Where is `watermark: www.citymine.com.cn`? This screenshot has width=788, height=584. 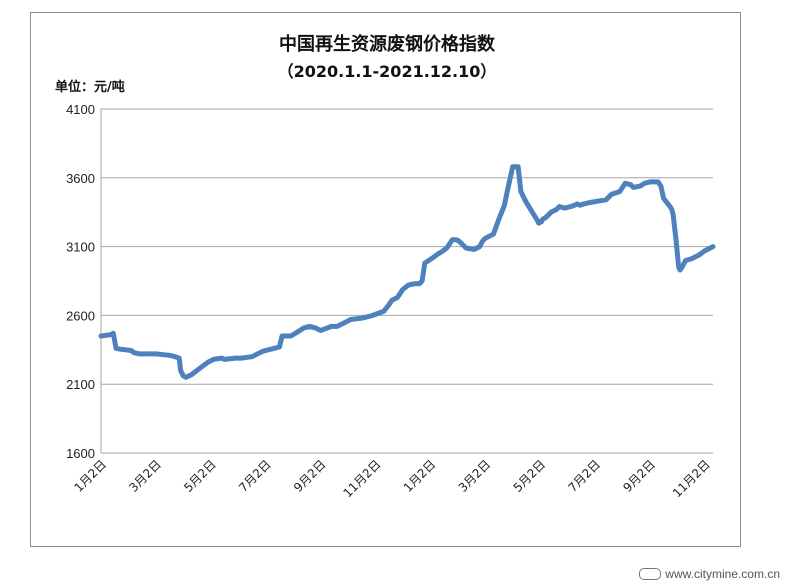 watermark: www.citymine.com.cn is located at coordinates (709, 574).